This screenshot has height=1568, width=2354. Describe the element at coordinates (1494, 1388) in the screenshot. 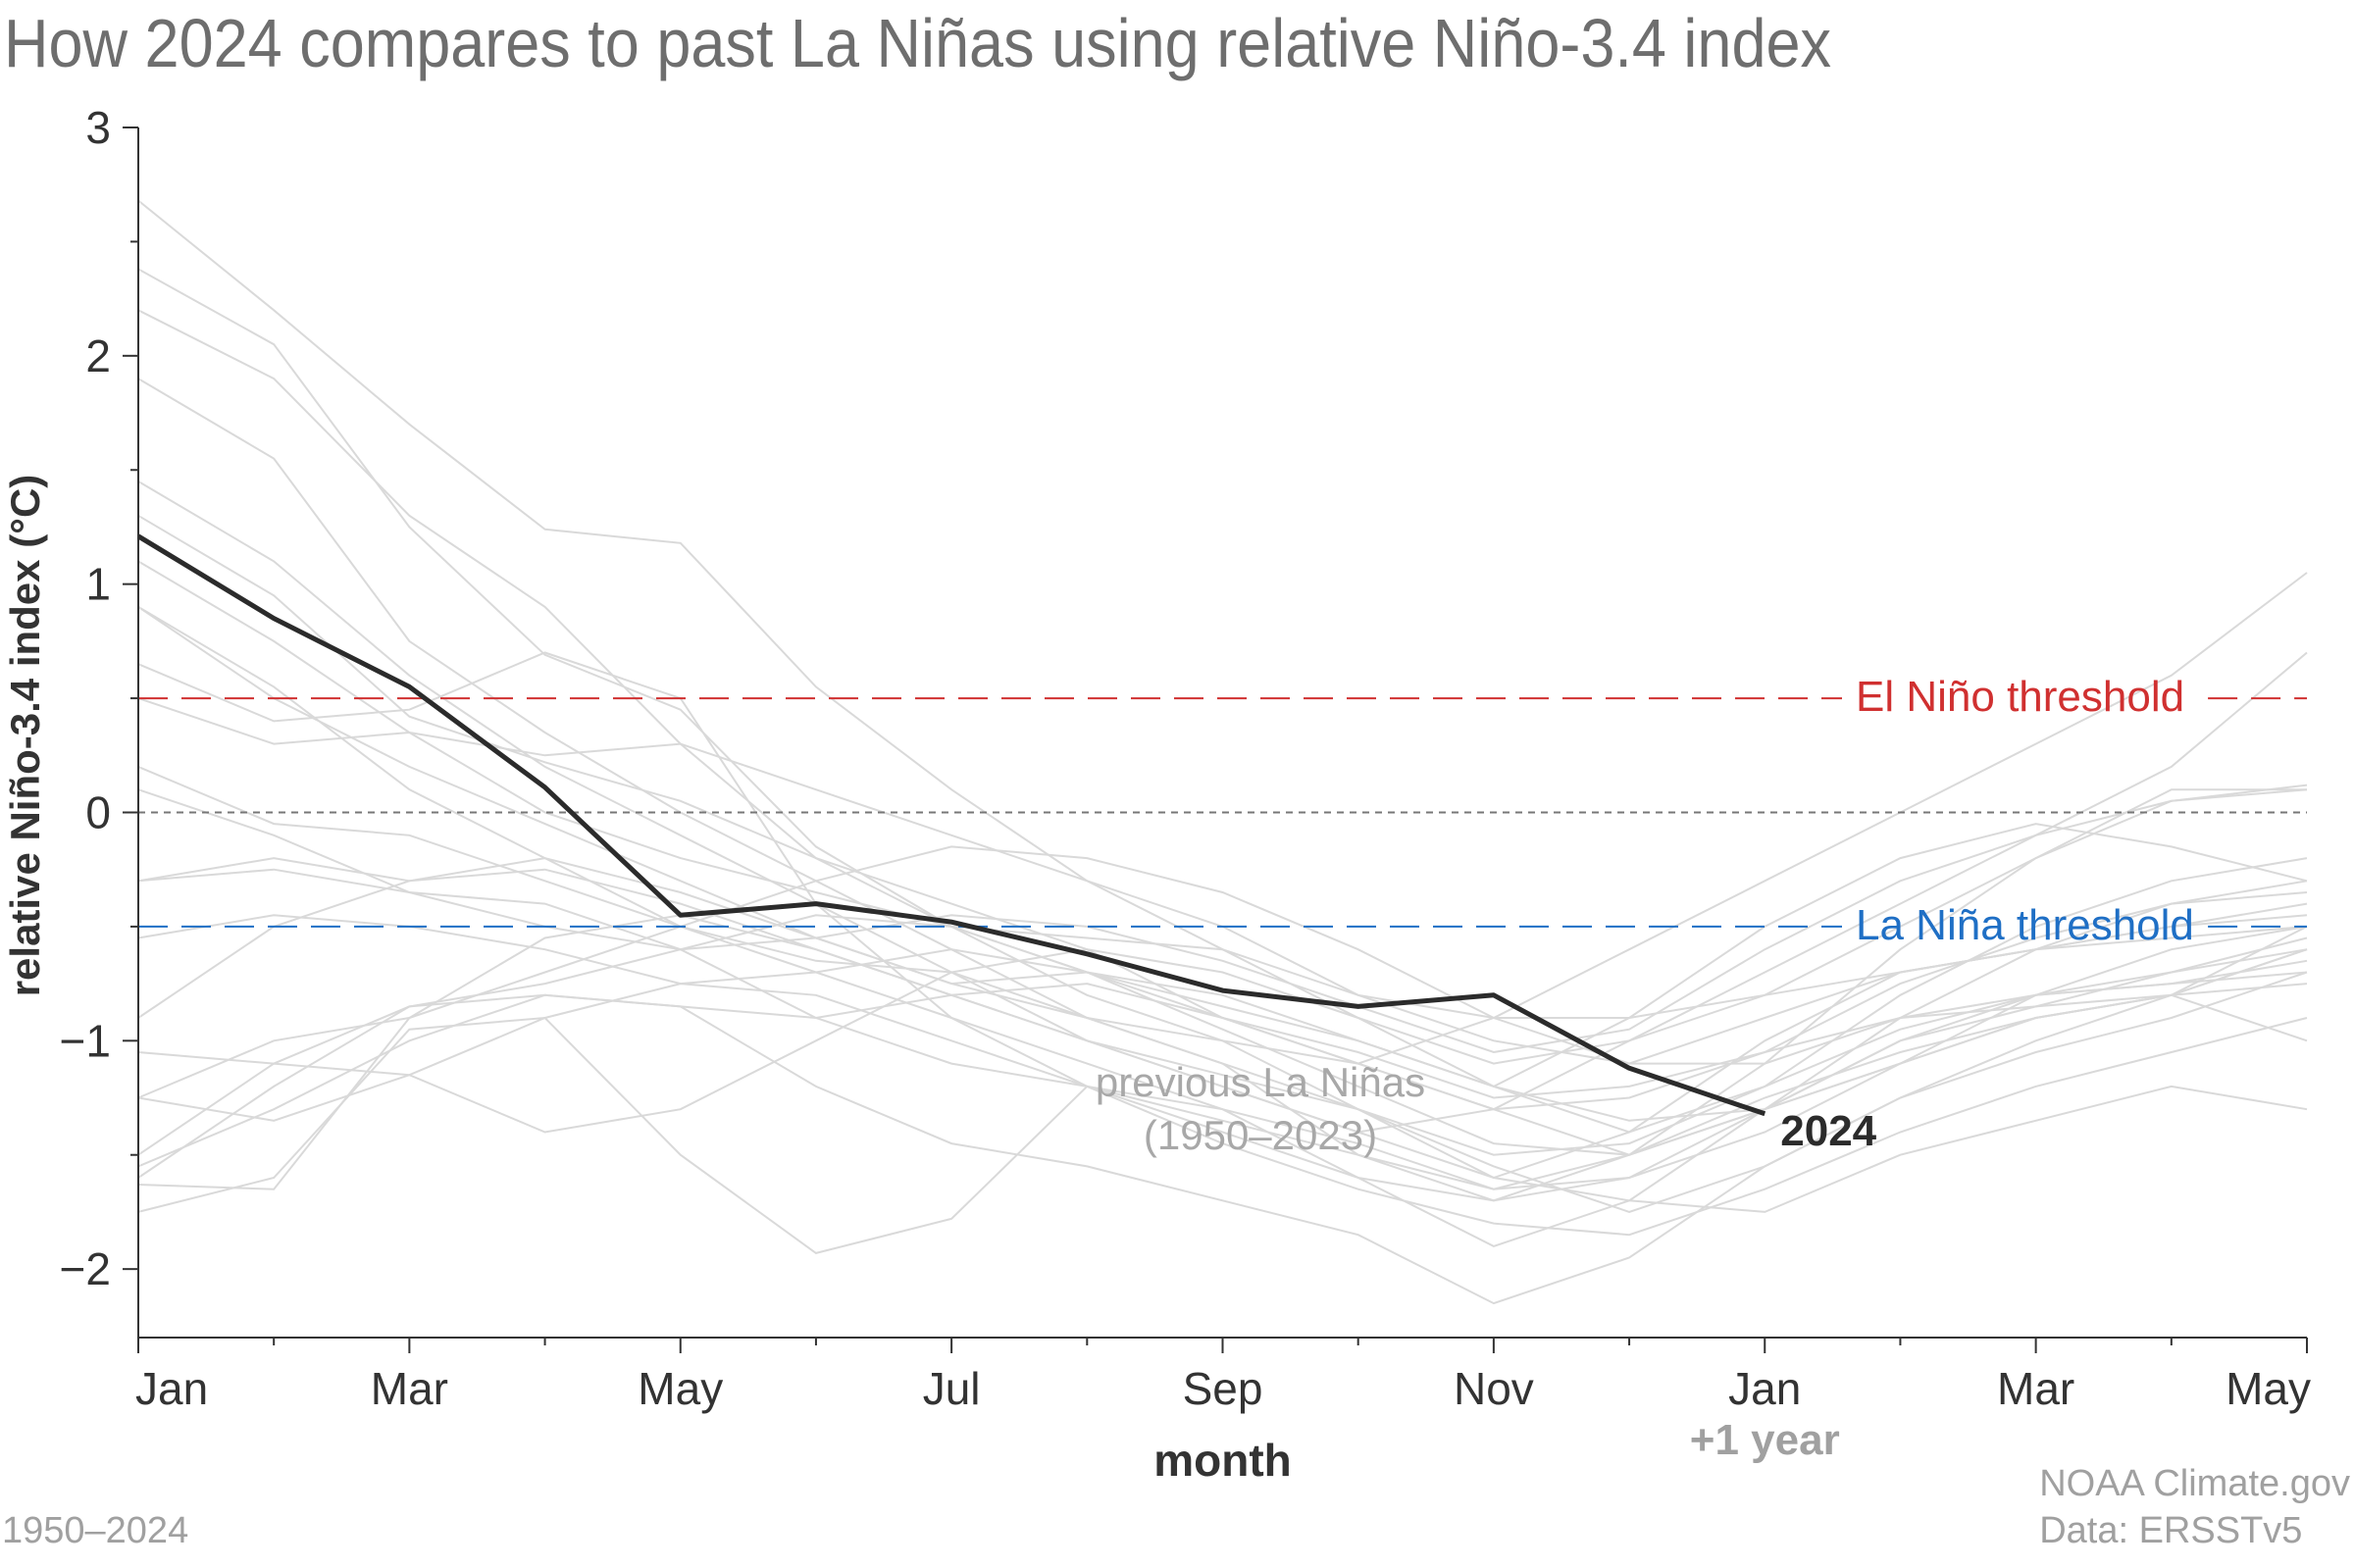

I see `x-tick-label: Nov` at that location.